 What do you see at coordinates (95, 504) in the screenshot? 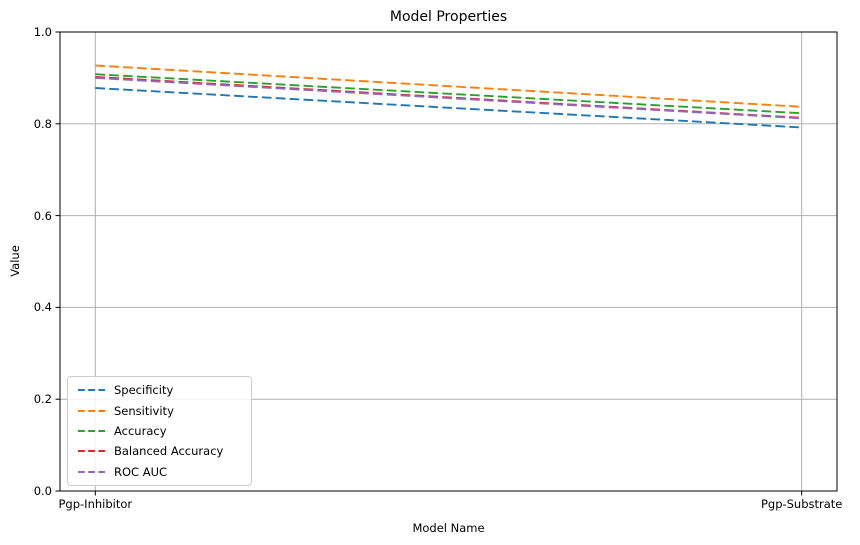
I see `x-tick-label: Pgp-Inhibitor` at bounding box center [95, 504].